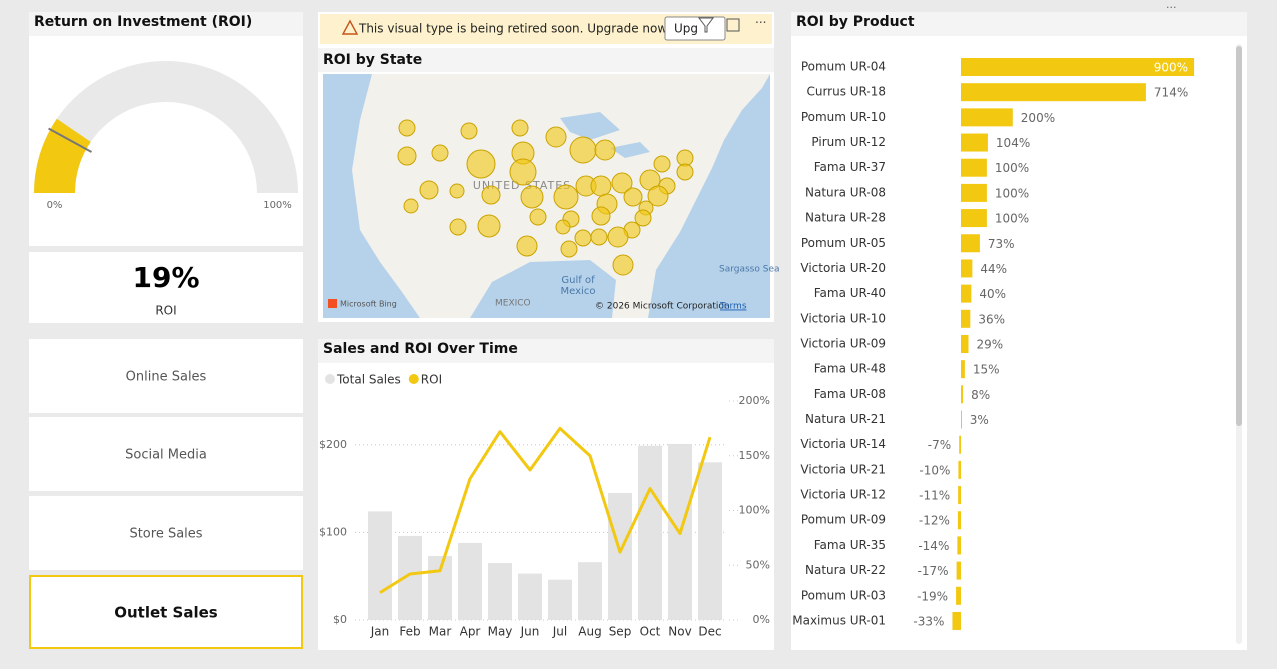  I want to click on line, so click(545, 510).